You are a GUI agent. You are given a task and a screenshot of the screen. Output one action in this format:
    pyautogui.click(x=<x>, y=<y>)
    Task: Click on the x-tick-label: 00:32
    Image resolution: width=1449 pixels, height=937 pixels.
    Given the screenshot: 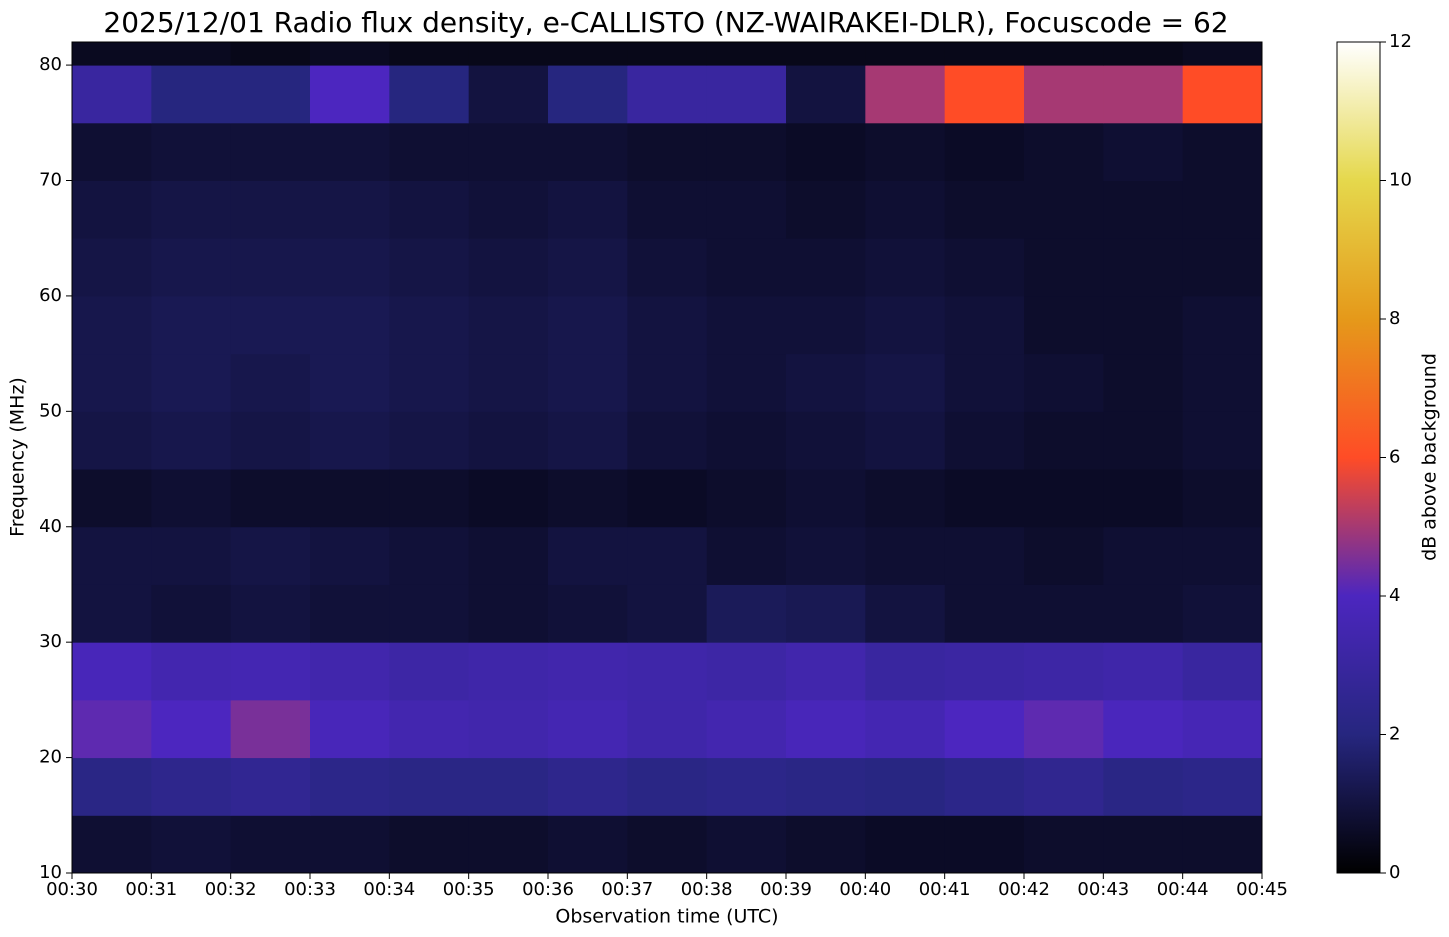 What is the action you would take?
    pyautogui.click(x=231, y=889)
    